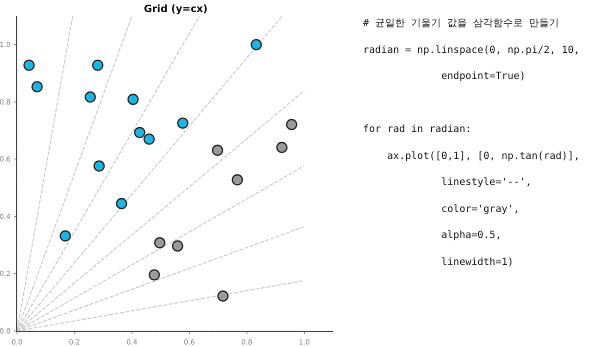 The width and height of the screenshot is (606, 347). I want to click on chart-title: Grid (y=cx), so click(176, 10).